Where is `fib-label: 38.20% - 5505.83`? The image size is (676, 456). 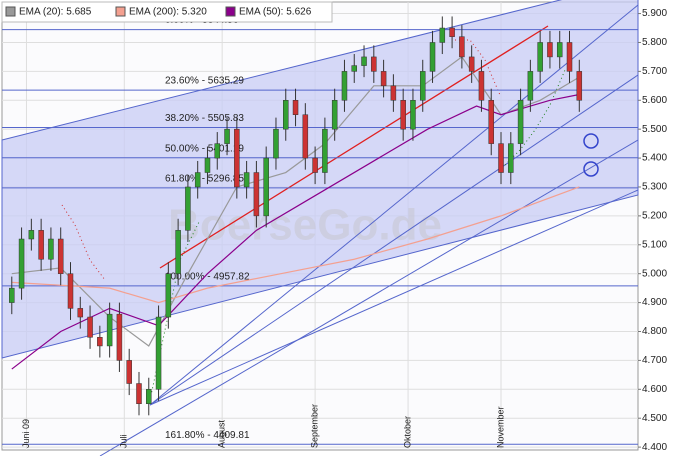
fib-label: 38.20% - 5505.83 is located at coordinates (204, 118).